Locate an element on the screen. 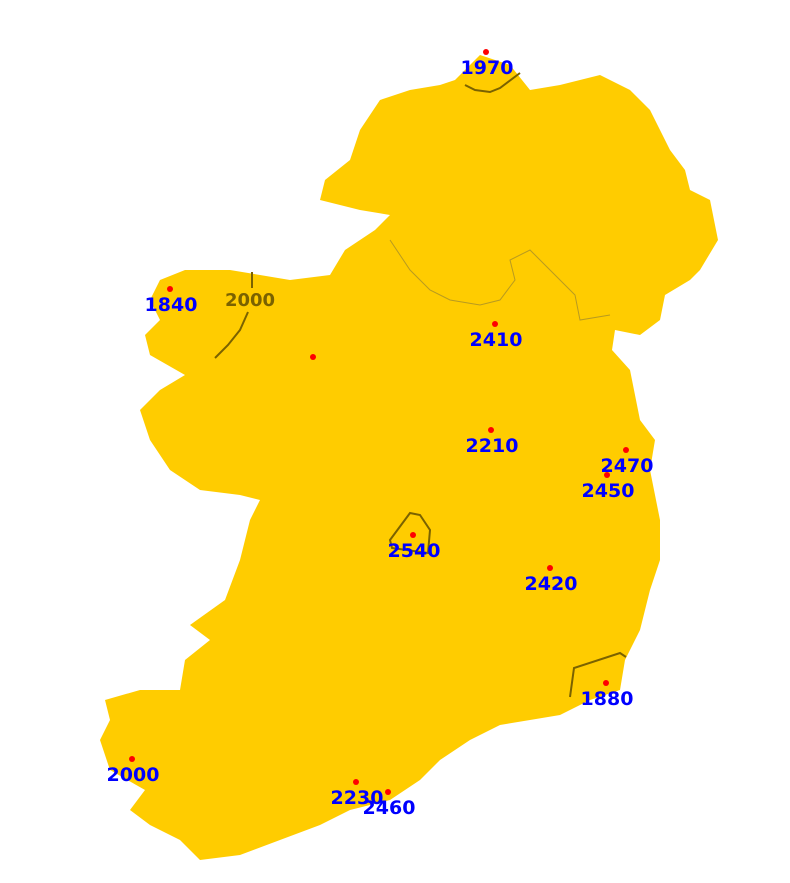 The width and height of the screenshot is (790, 883). station-label: 2460 is located at coordinates (389, 808).